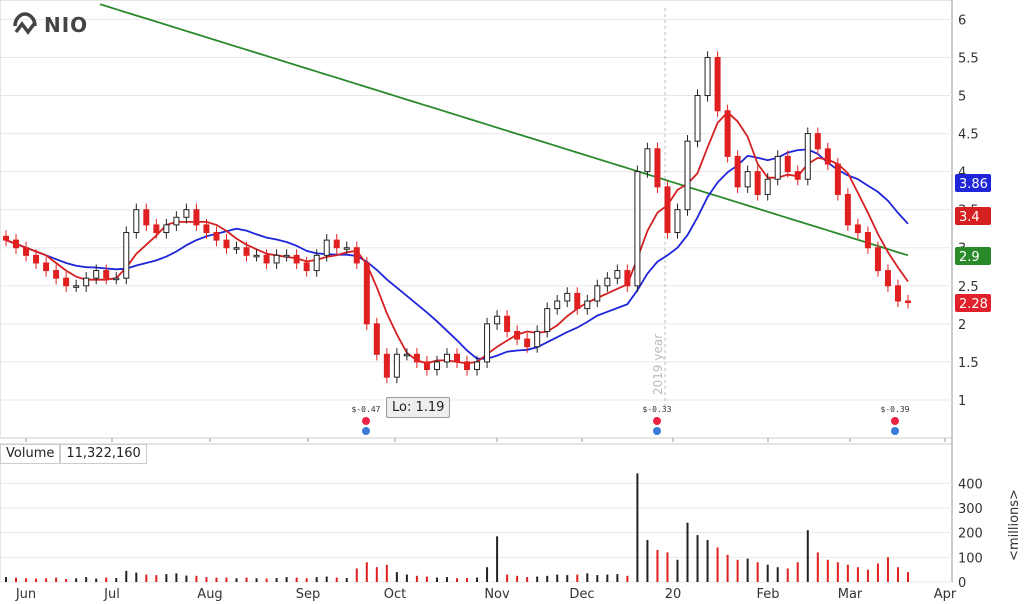  What do you see at coordinates (581, 594) in the screenshot?
I see `x-tick-label: Dec` at bounding box center [581, 594].